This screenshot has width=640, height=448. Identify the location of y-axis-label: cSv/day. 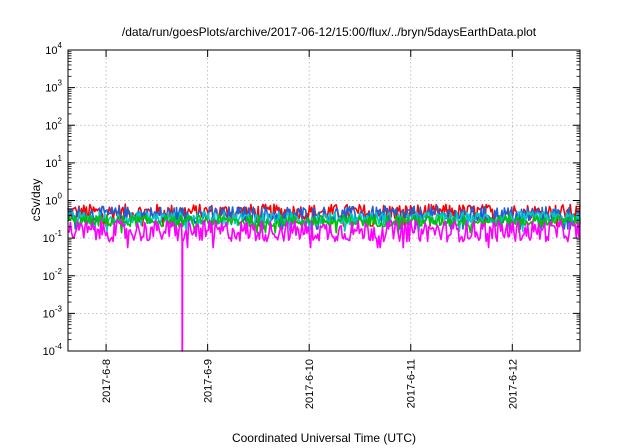
(36, 200).